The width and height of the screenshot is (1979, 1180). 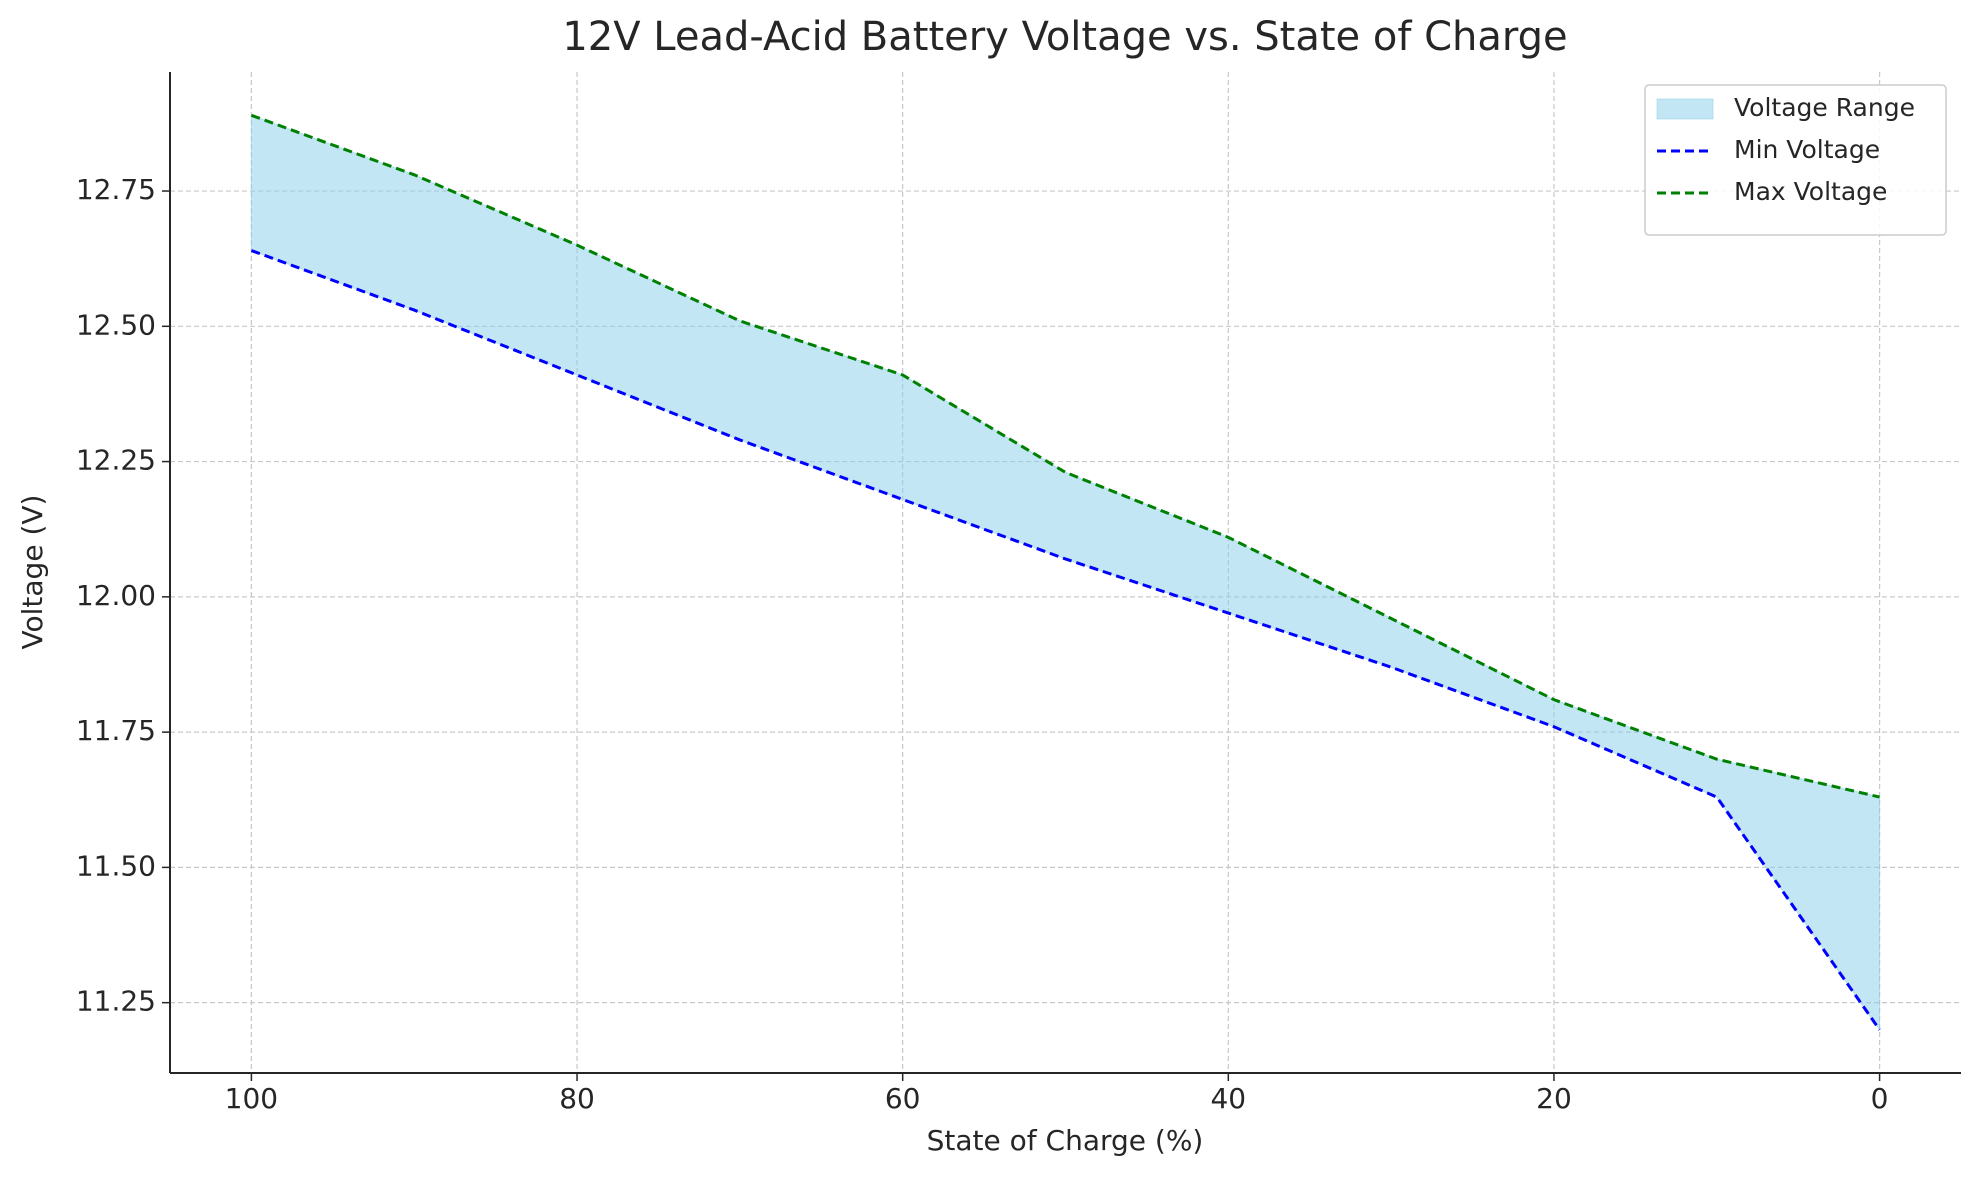 What do you see at coordinates (116, 595) in the screenshot?
I see `y-tick-label: 12.00` at bounding box center [116, 595].